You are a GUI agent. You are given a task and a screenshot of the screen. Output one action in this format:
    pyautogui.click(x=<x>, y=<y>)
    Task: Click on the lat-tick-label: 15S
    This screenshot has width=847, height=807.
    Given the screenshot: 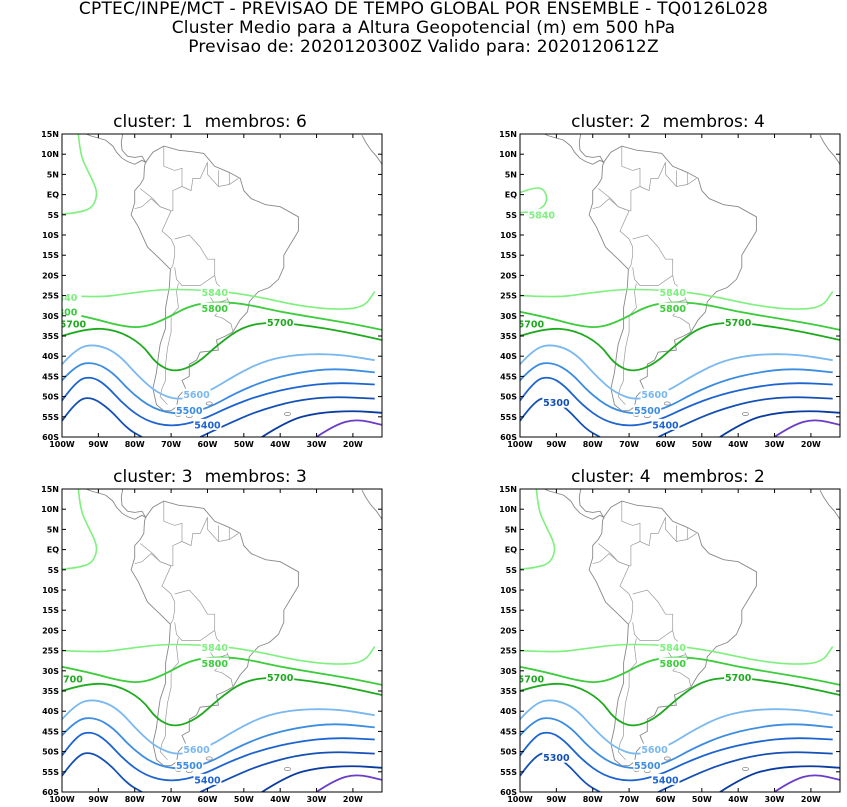 What is the action you would take?
    pyautogui.click(x=508, y=255)
    